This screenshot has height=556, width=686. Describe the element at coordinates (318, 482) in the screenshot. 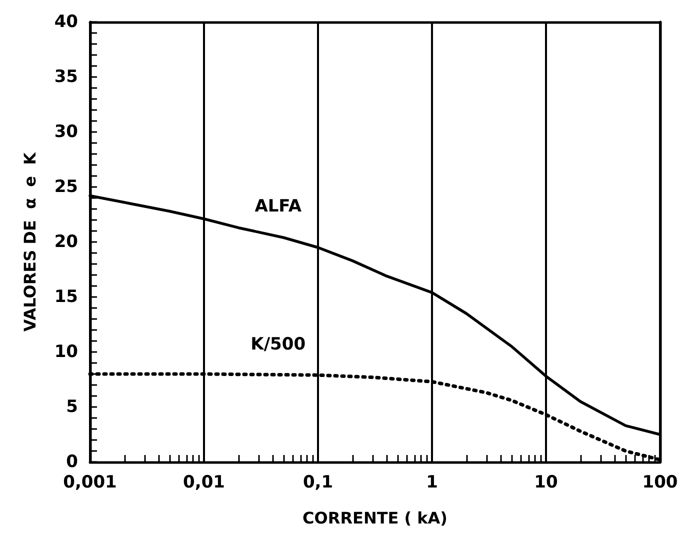

I see `x-tick-label: 0,1` at that location.